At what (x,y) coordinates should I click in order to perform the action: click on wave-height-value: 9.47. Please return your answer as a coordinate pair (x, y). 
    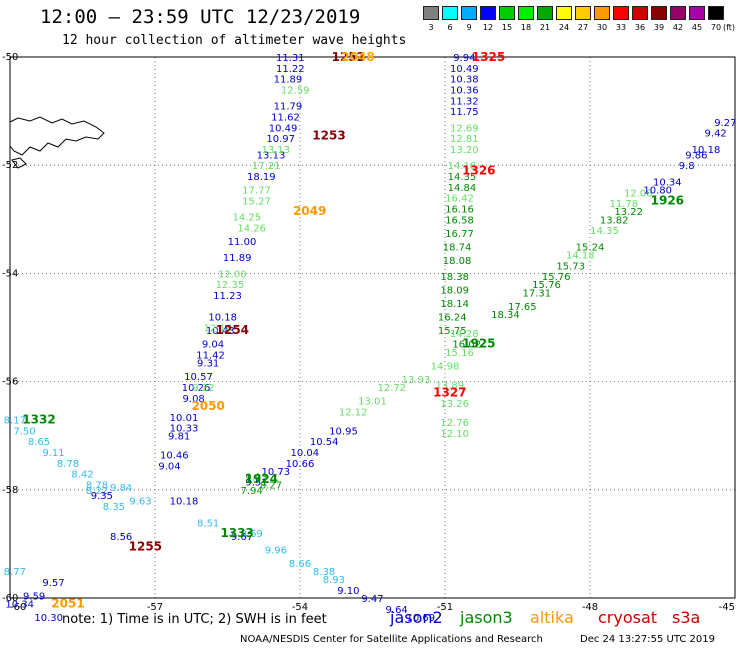
    Looking at the image, I should click on (372, 599).